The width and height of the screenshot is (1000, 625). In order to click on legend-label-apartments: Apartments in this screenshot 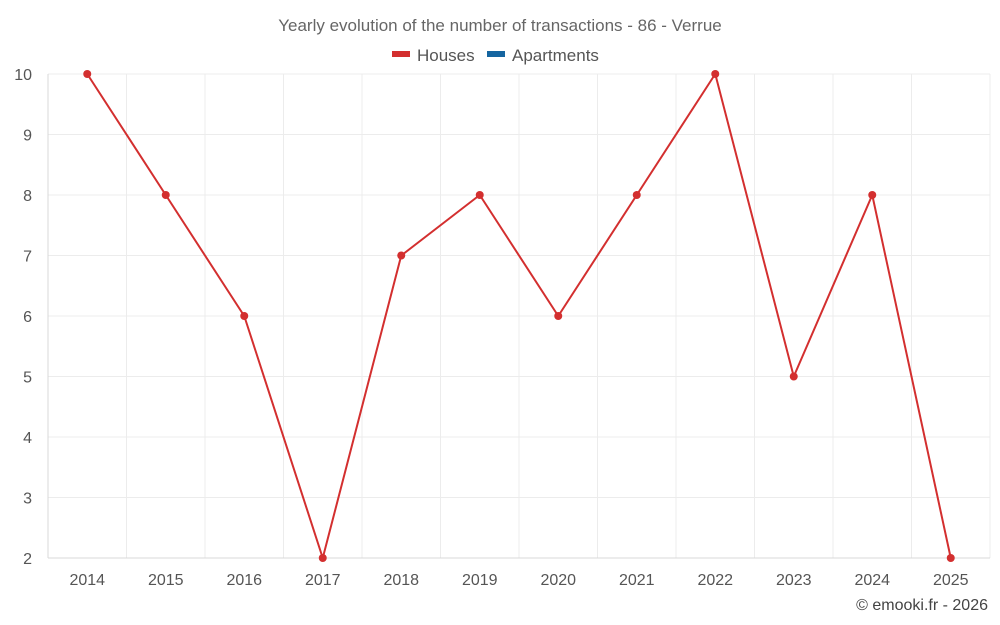, I will do `click(555, 55)`.